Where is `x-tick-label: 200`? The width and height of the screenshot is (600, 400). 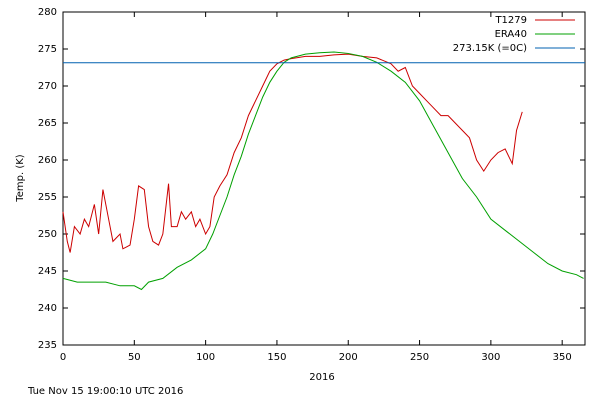 x-tick-label: 200 is located at coordinates (348, 357).